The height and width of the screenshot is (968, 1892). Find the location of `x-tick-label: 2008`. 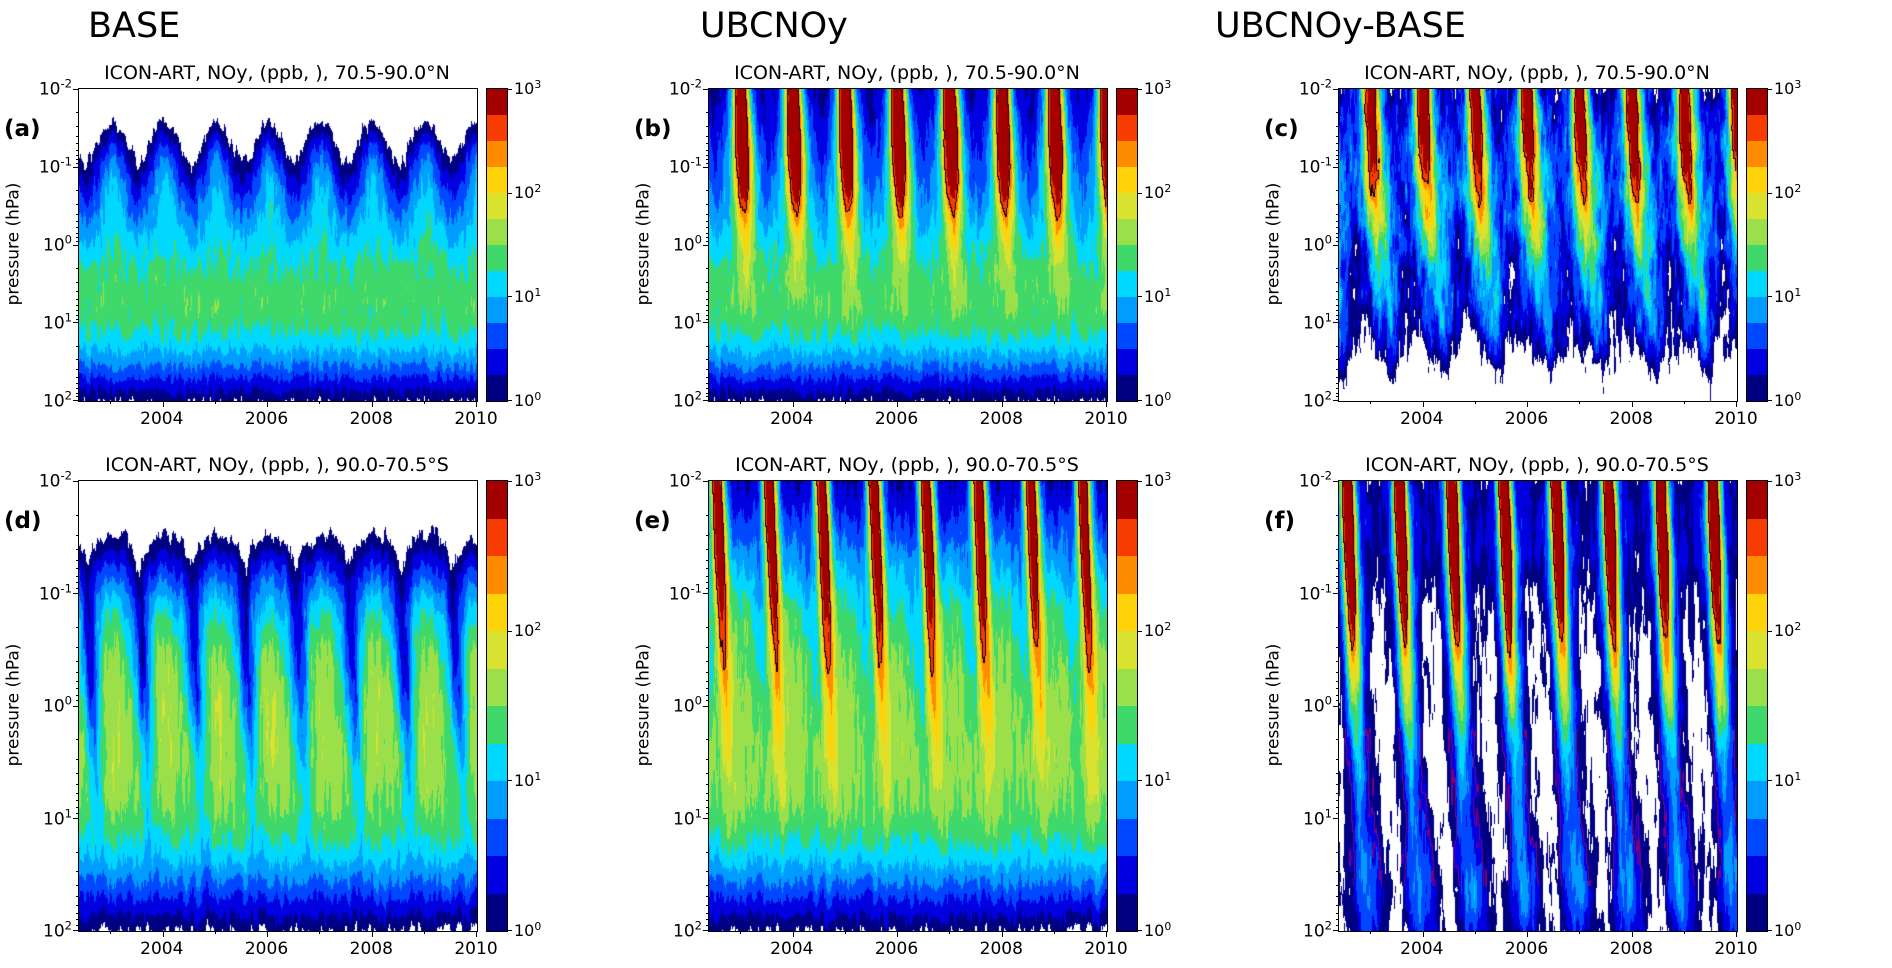

x-tick-label: 2008 is located at coordinates (1631, 949).